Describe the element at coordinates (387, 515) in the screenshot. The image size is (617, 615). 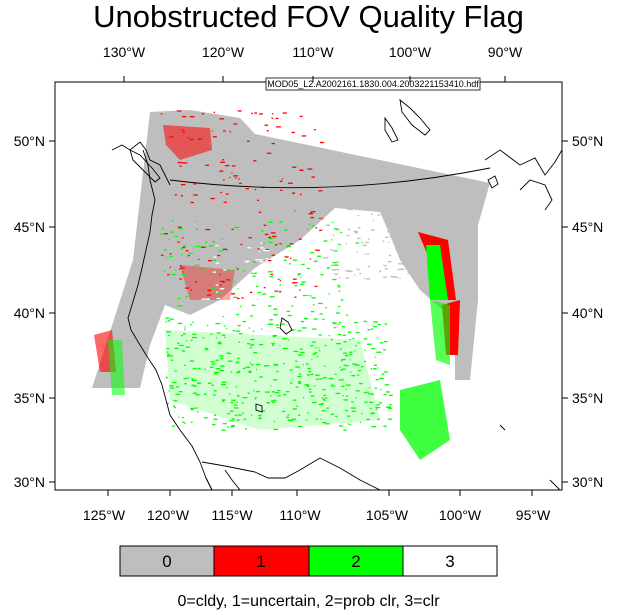
I see `bottom-lon-label: 105°W` at that location.